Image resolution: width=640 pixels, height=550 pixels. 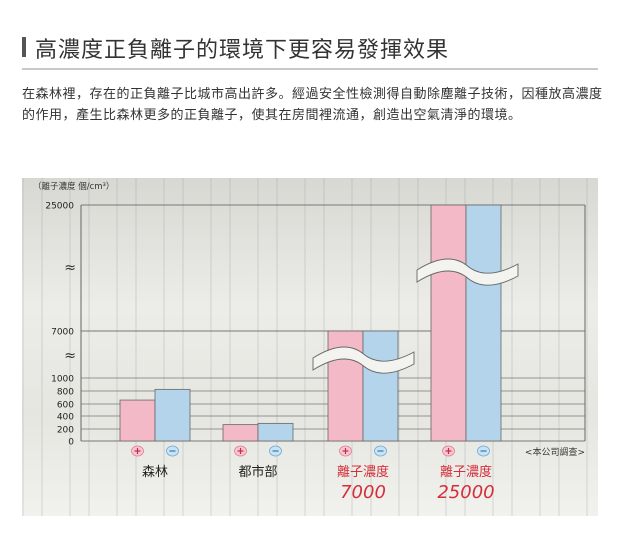 I want to click on category-label: 都市部, so click(x=257, y=472).